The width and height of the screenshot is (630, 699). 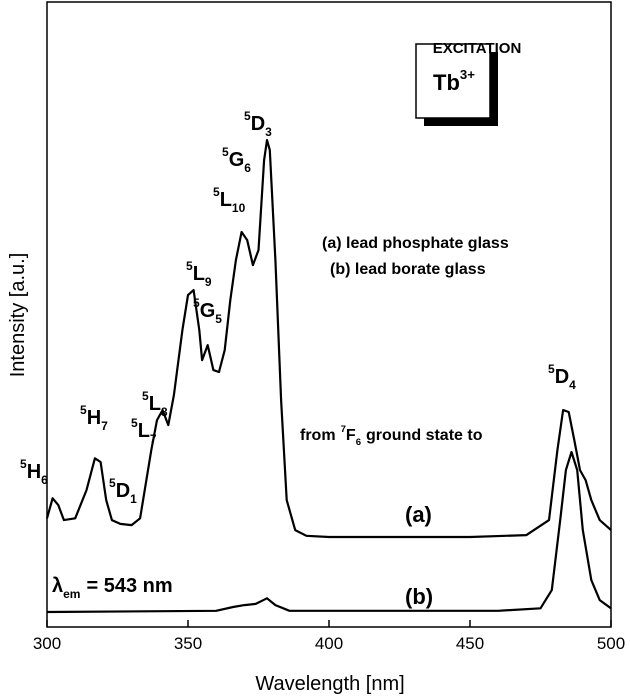 I want to click on x-tick-label: 400, so click(x=329, y=643).